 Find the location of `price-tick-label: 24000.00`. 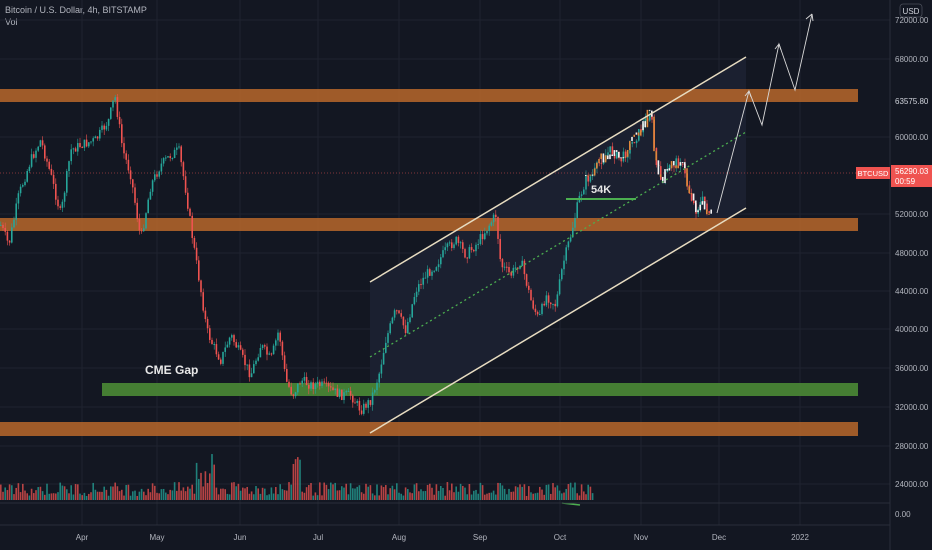

price-tick-label: 24000.00 is located at coordinates (912, 484).